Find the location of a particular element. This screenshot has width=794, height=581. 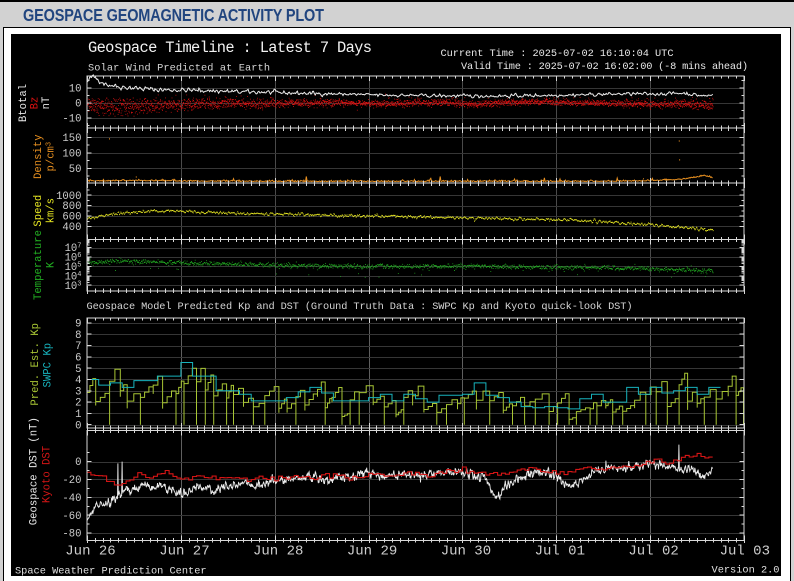

svg-text: p/cm3 is located at coordinates (51, 157).